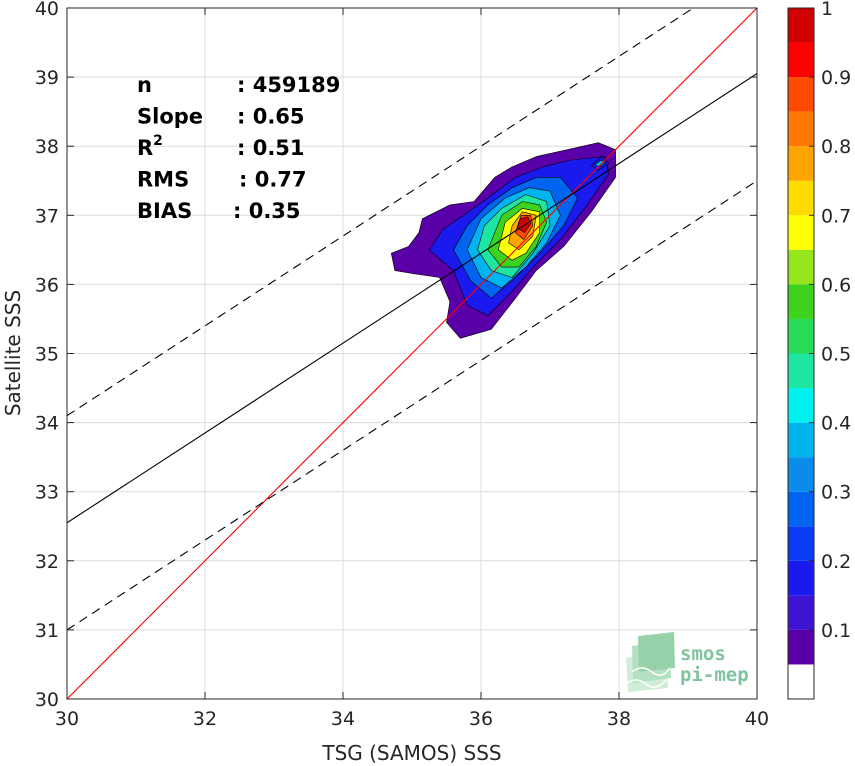  I want to click on y-tick-label: 37, so click(47, 216).